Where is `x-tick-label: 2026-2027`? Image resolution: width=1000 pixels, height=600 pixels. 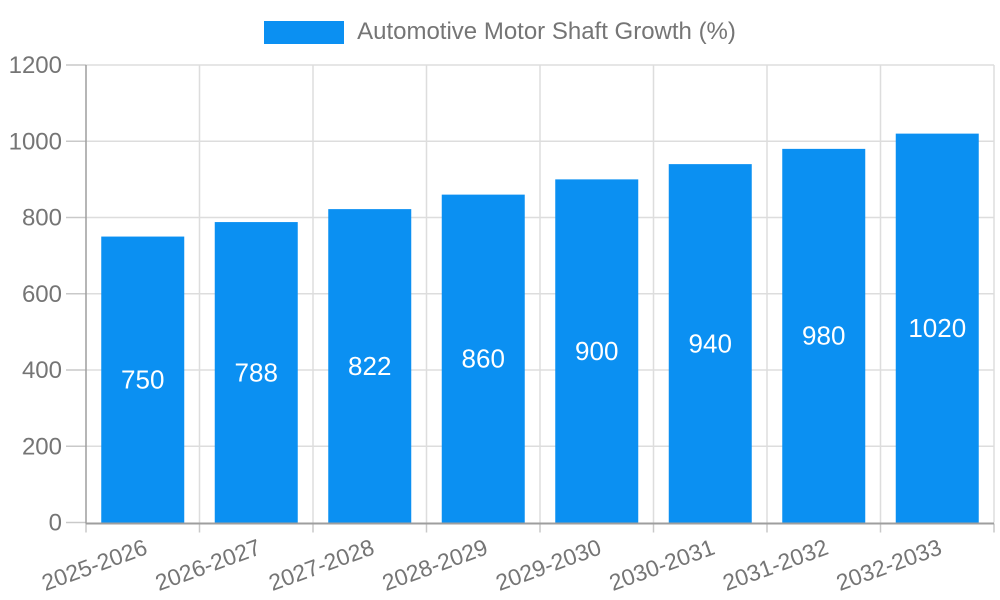
x-tick-label: 2026-2027 is located at coordinates (208, 565).